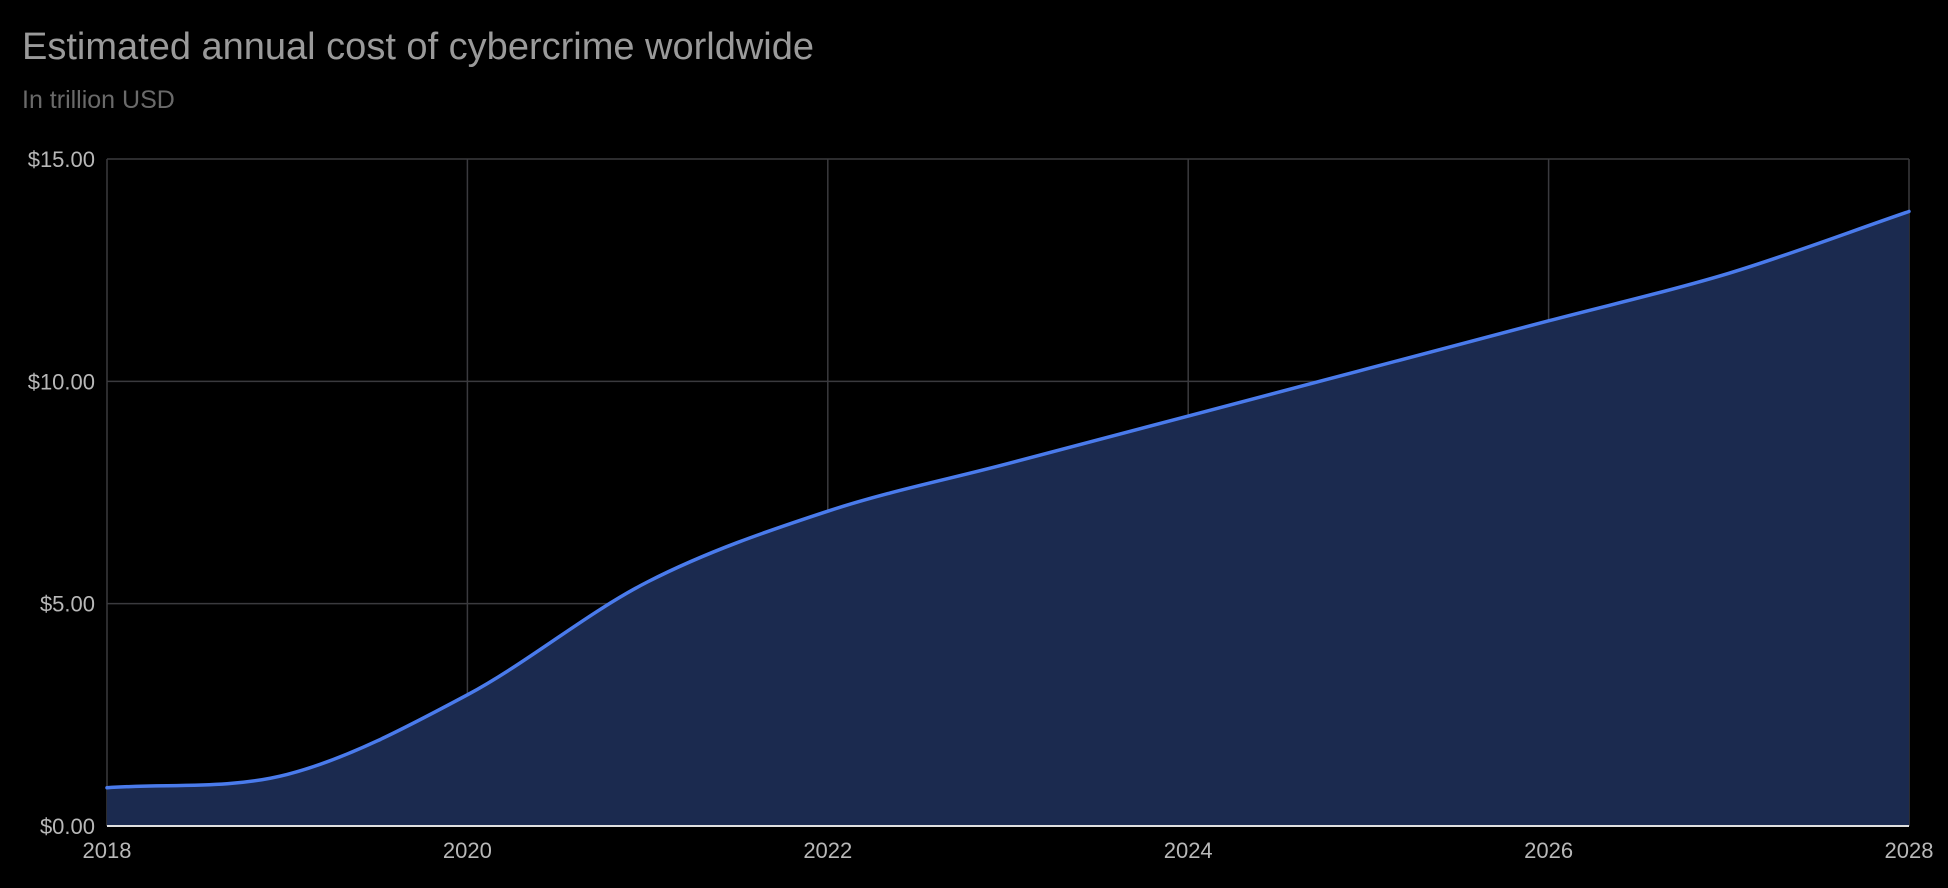 The height and width of the screenshot is (888, 1948). I want to click on chart-subtitle: In trillion USD, so click(98, 100).